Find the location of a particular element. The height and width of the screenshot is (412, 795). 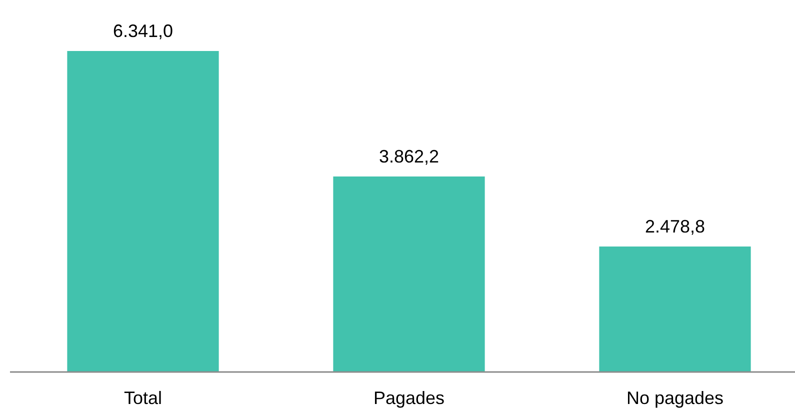

x-tick-label: Pagades is located at coordinates (409, 398).